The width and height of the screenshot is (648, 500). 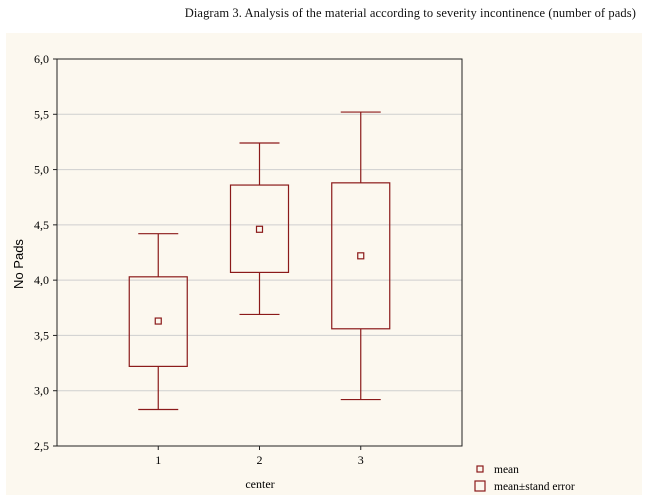 I want to click on x-tick-label: 2, so click(x=260, y=460).